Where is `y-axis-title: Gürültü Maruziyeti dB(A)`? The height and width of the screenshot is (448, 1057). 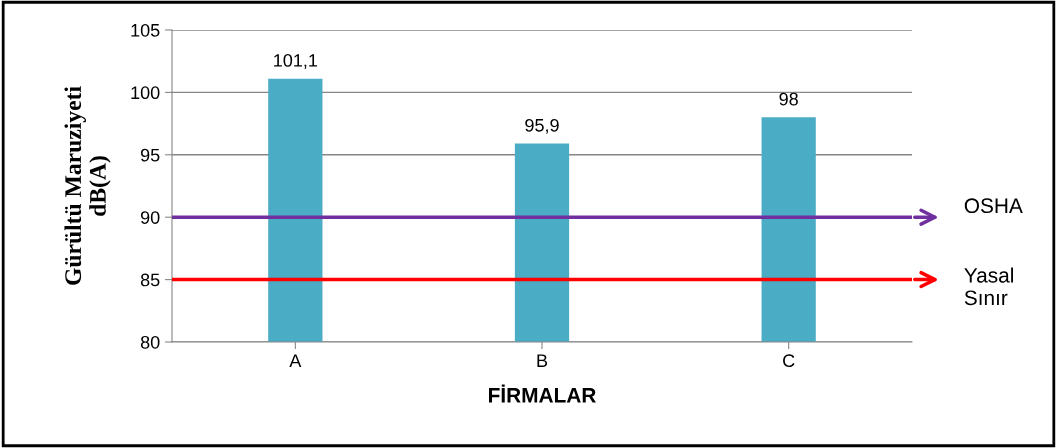 y-axis-title: Gürültü Maruziyeti dB(A) is located at coordinates (87, 185).